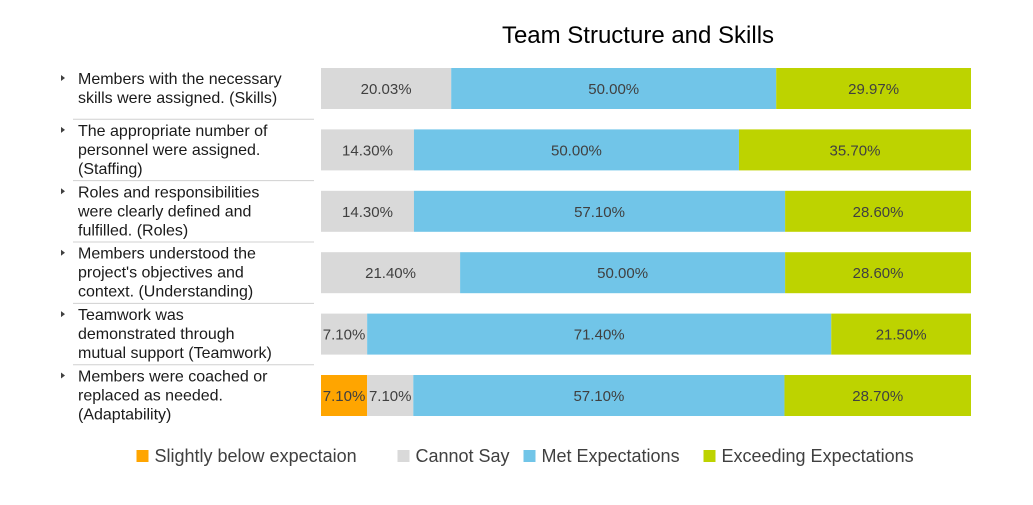 The image size is (1033, 505). I want to click on legend-item: Met Expectations, so click(601, 456).